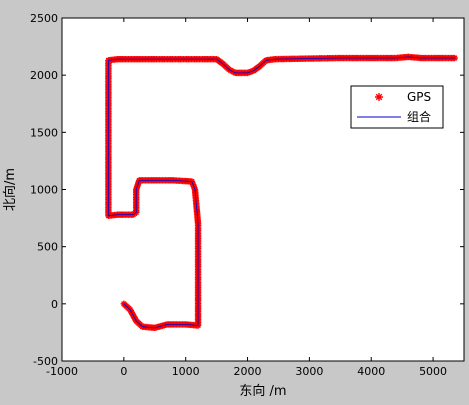 This screenshot has height=405, width=469. What do you see at coordinates (44, 75) in the screenshot?
I see `y-tick-label: 2000` at bounding box center [44, 75].